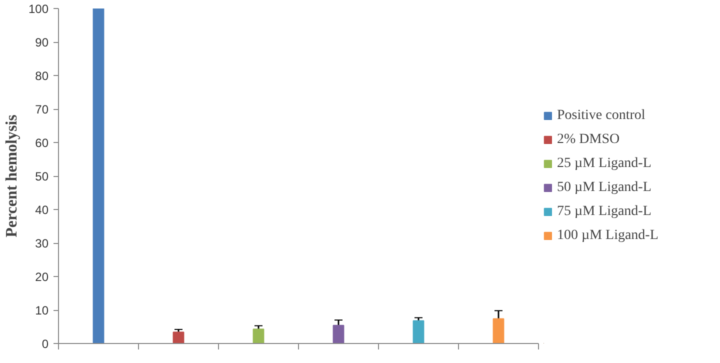  What do you see at coordinates (42, 277) in the screenshot?
I see `y-tick-label: 20` at bounding box center [42, 277].